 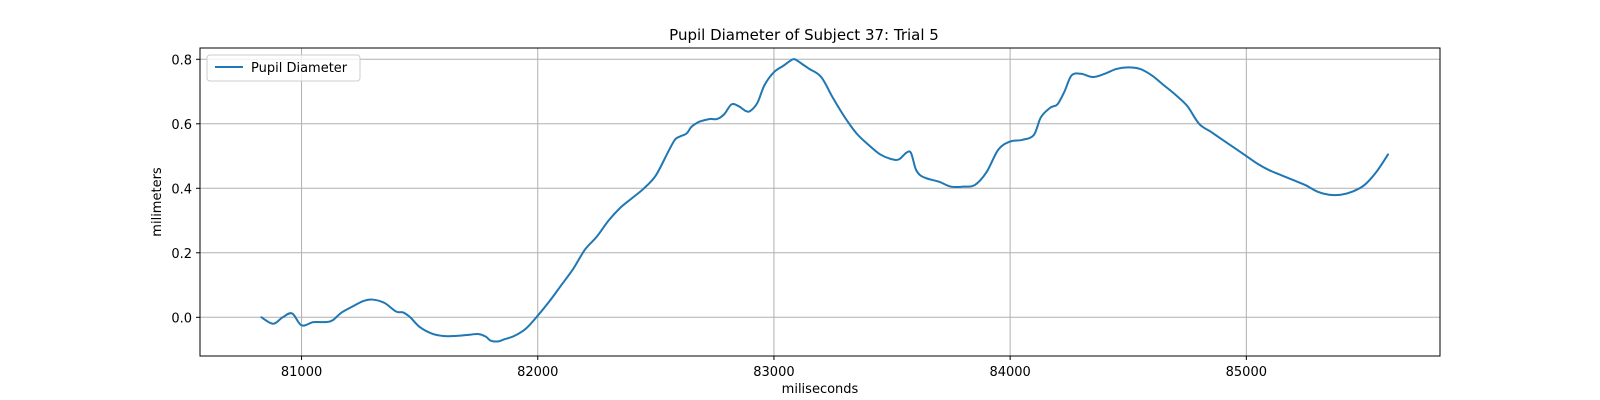 What do you see at coordinates (181, 254) in the screenshot?
I see `y-tick-label: 0.2` at bounding box center [181, 254].